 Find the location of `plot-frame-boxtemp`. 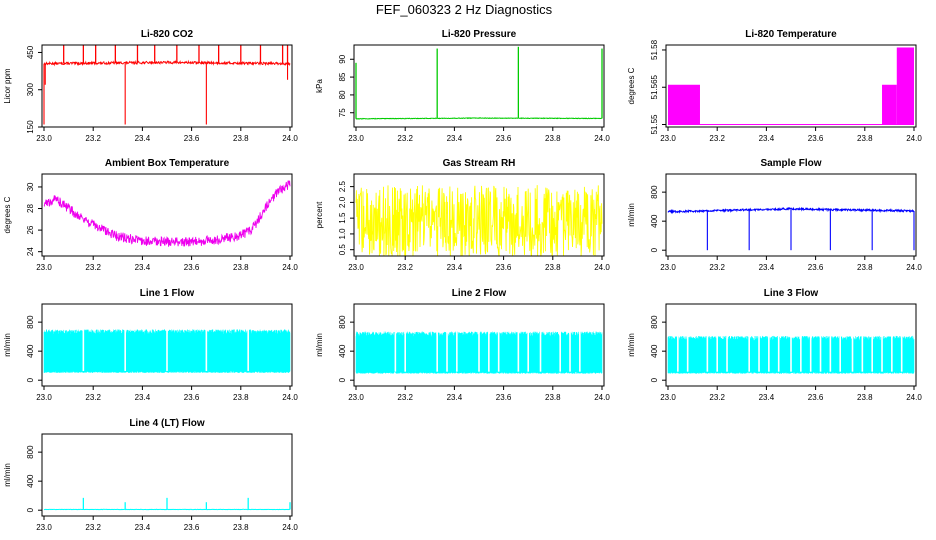

plot-frame-boxtemp is located at coordinates (167, 215).